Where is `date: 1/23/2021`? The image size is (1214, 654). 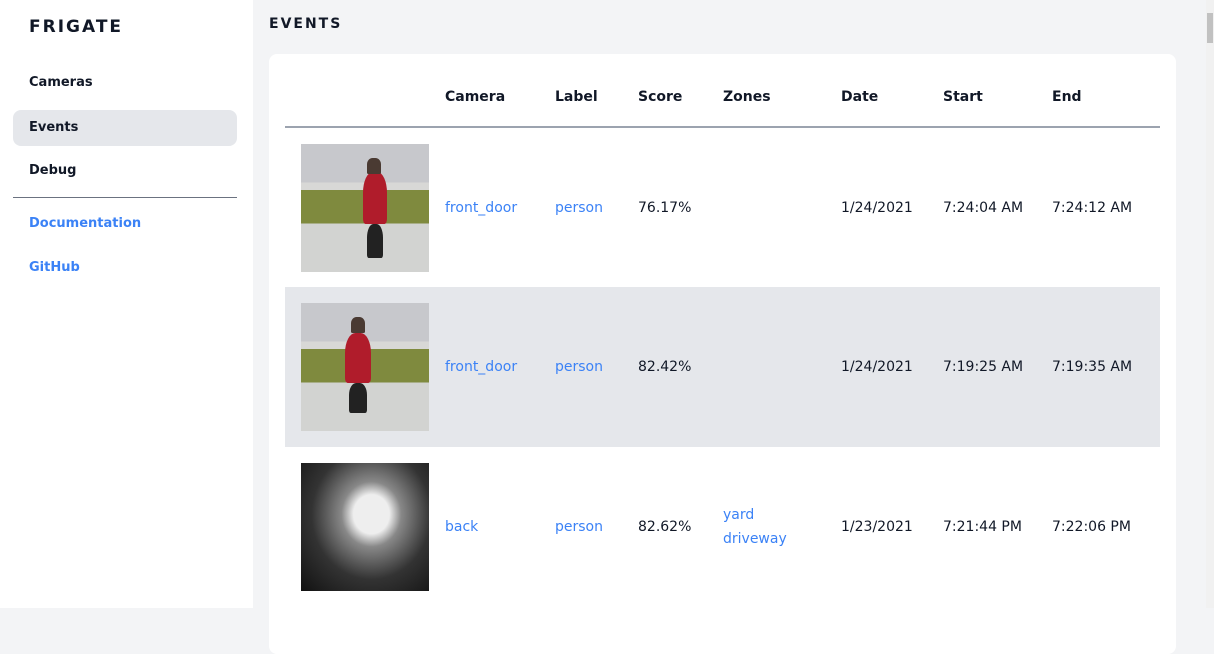 date: 1/23/2021 is located at coordinates (877, 527).